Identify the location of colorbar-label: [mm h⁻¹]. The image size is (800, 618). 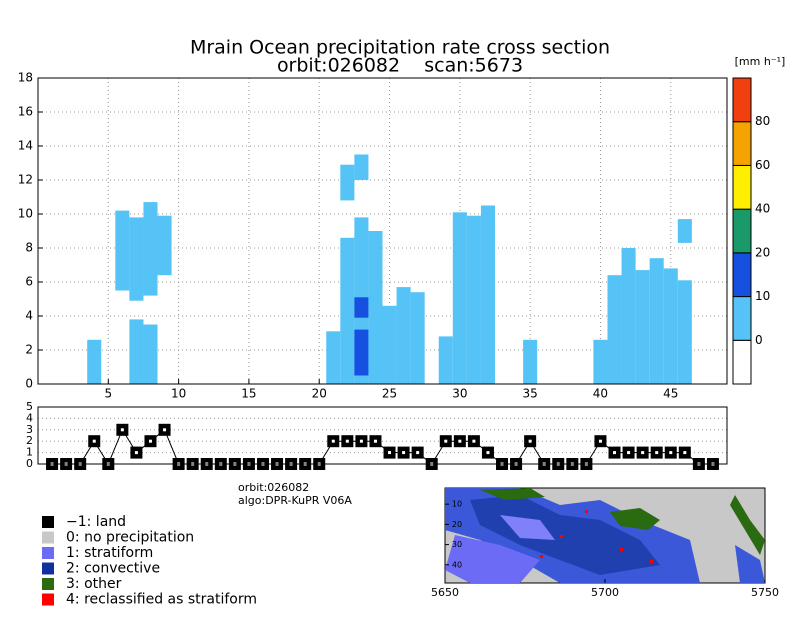
(760, 61).